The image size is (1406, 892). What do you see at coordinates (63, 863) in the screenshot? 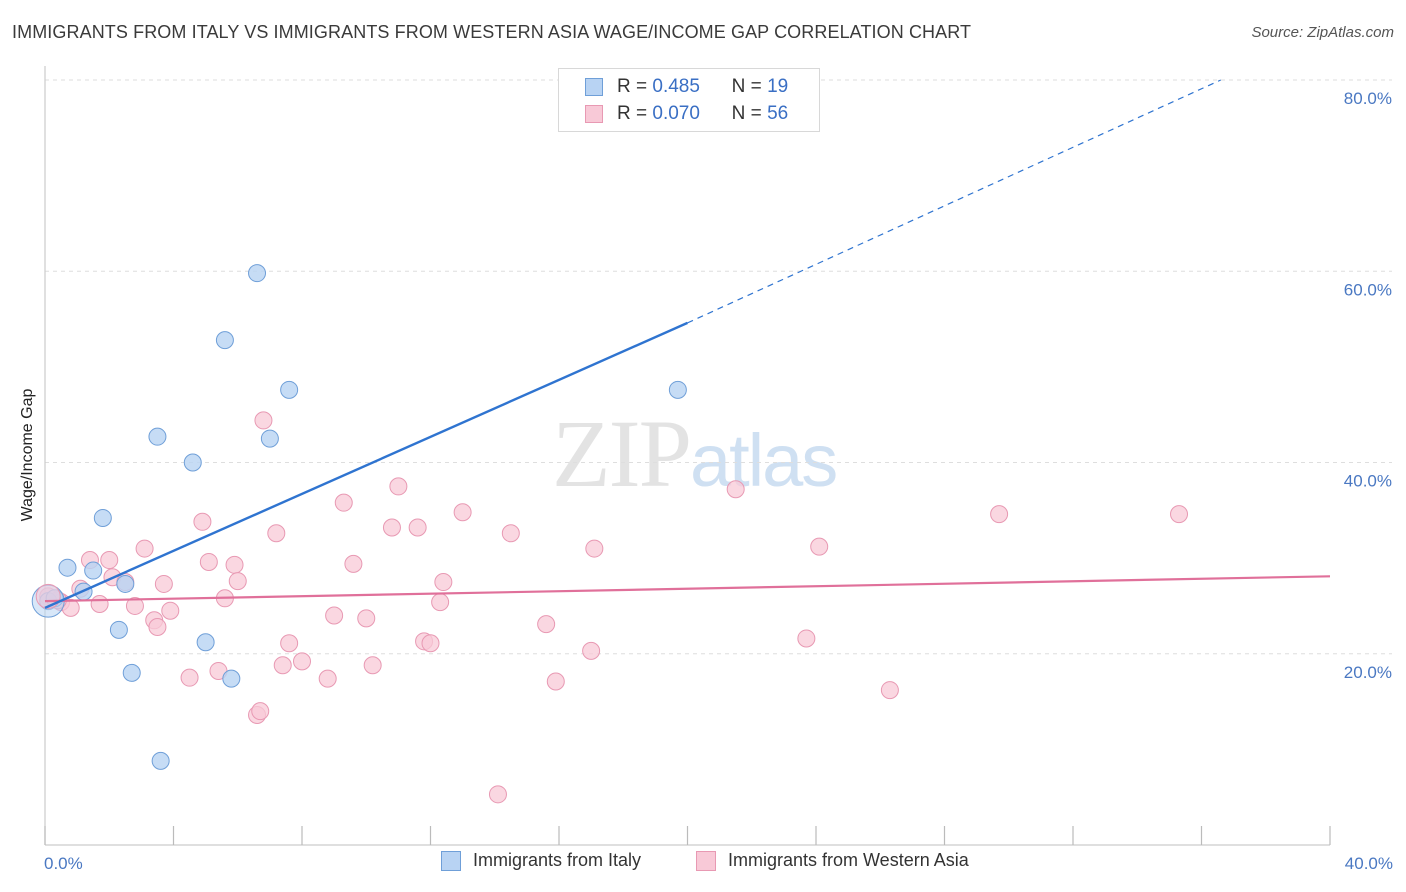
I see `x-tick-label: 0.0%` at bounding box center [63, 863].